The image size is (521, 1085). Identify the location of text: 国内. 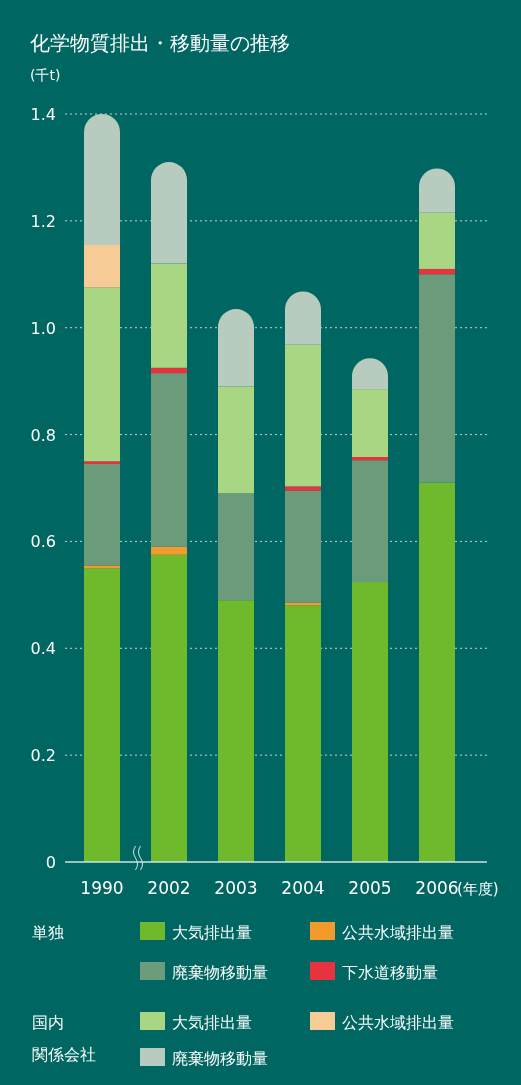
(48, 1022).